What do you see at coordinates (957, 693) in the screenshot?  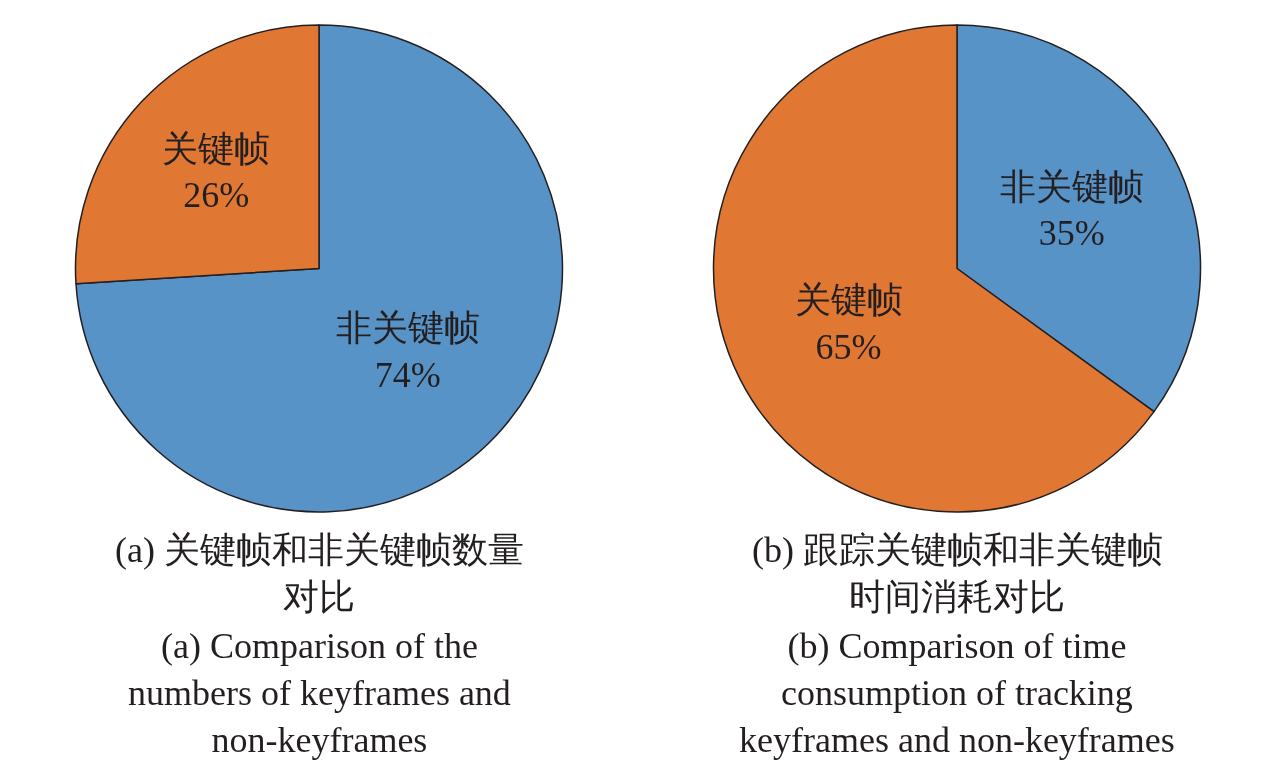 I see `text: (b) Comparison of time consumption of tracking keyframes and non-keyframes` at bounding box center [957, 693].